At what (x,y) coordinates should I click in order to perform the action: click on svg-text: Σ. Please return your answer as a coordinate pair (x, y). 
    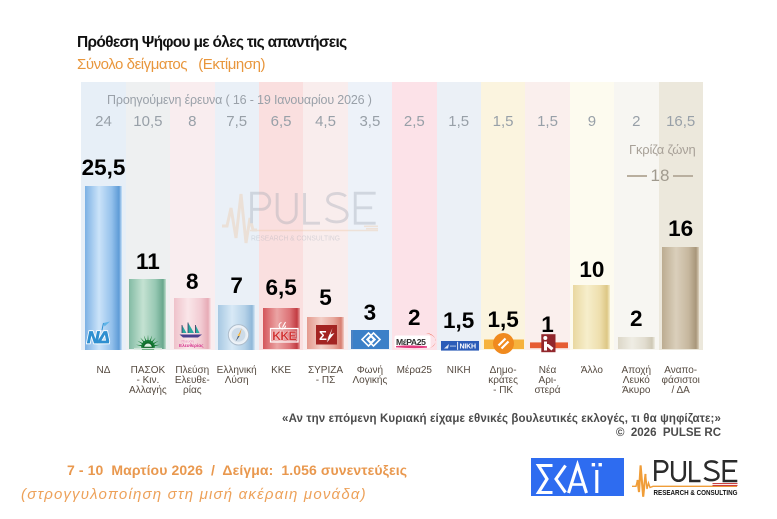
    Looking at the image, I should click on (323, 335).